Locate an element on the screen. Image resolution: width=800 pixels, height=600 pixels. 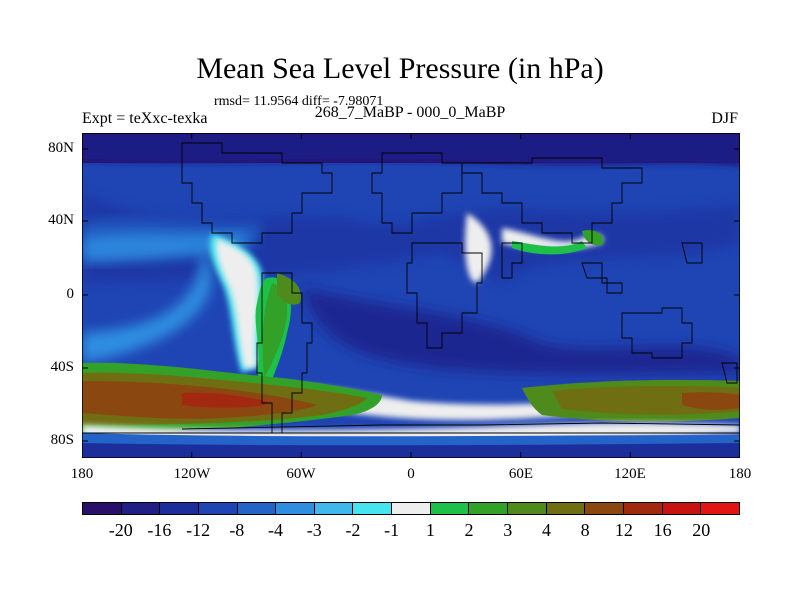
y-tick-label: 0 is located at coordinates (70, 294).